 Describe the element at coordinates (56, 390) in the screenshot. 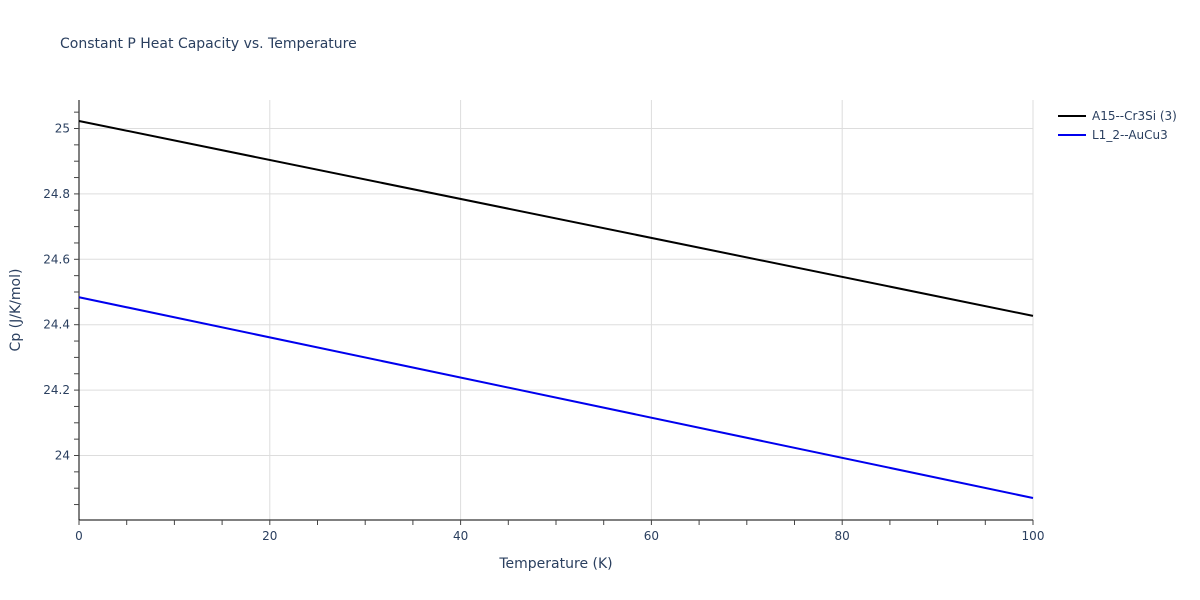

I see `y-tick-label: 24.2` at that location.